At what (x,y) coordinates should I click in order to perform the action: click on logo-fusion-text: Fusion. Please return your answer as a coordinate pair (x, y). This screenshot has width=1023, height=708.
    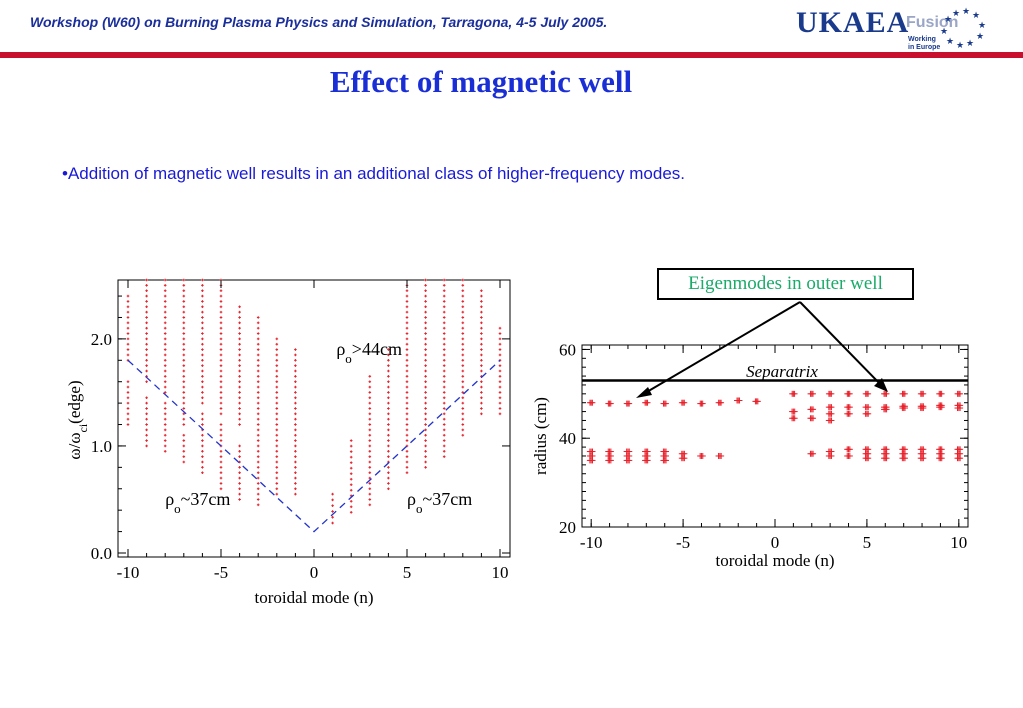
    Looking at the image, I should click on (932, 22).